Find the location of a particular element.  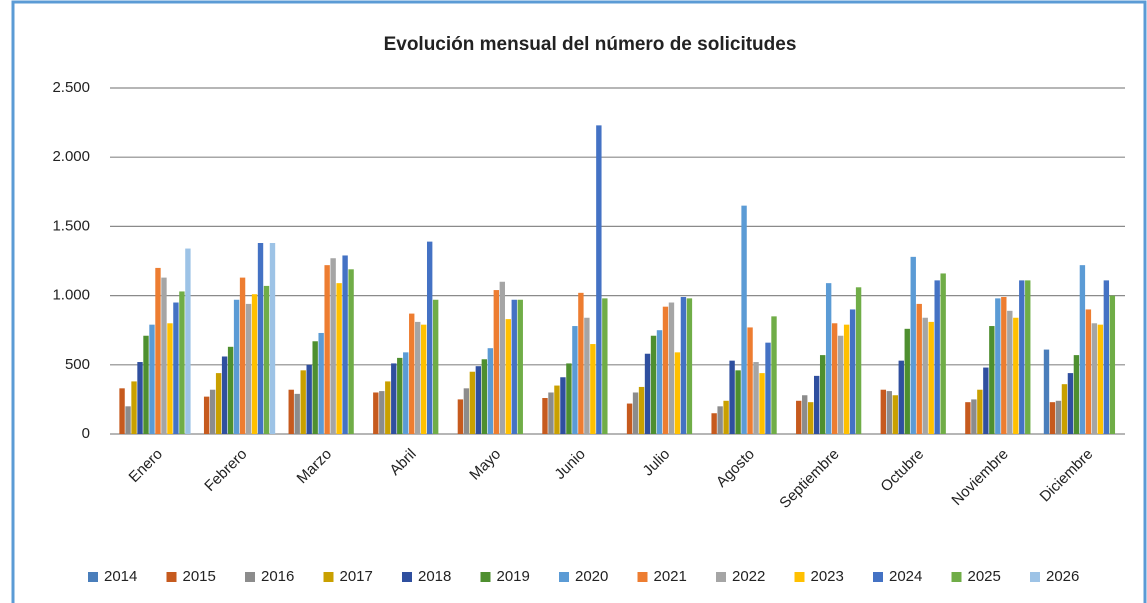

legend-label: 2021 is located at coordinates (670, 576).